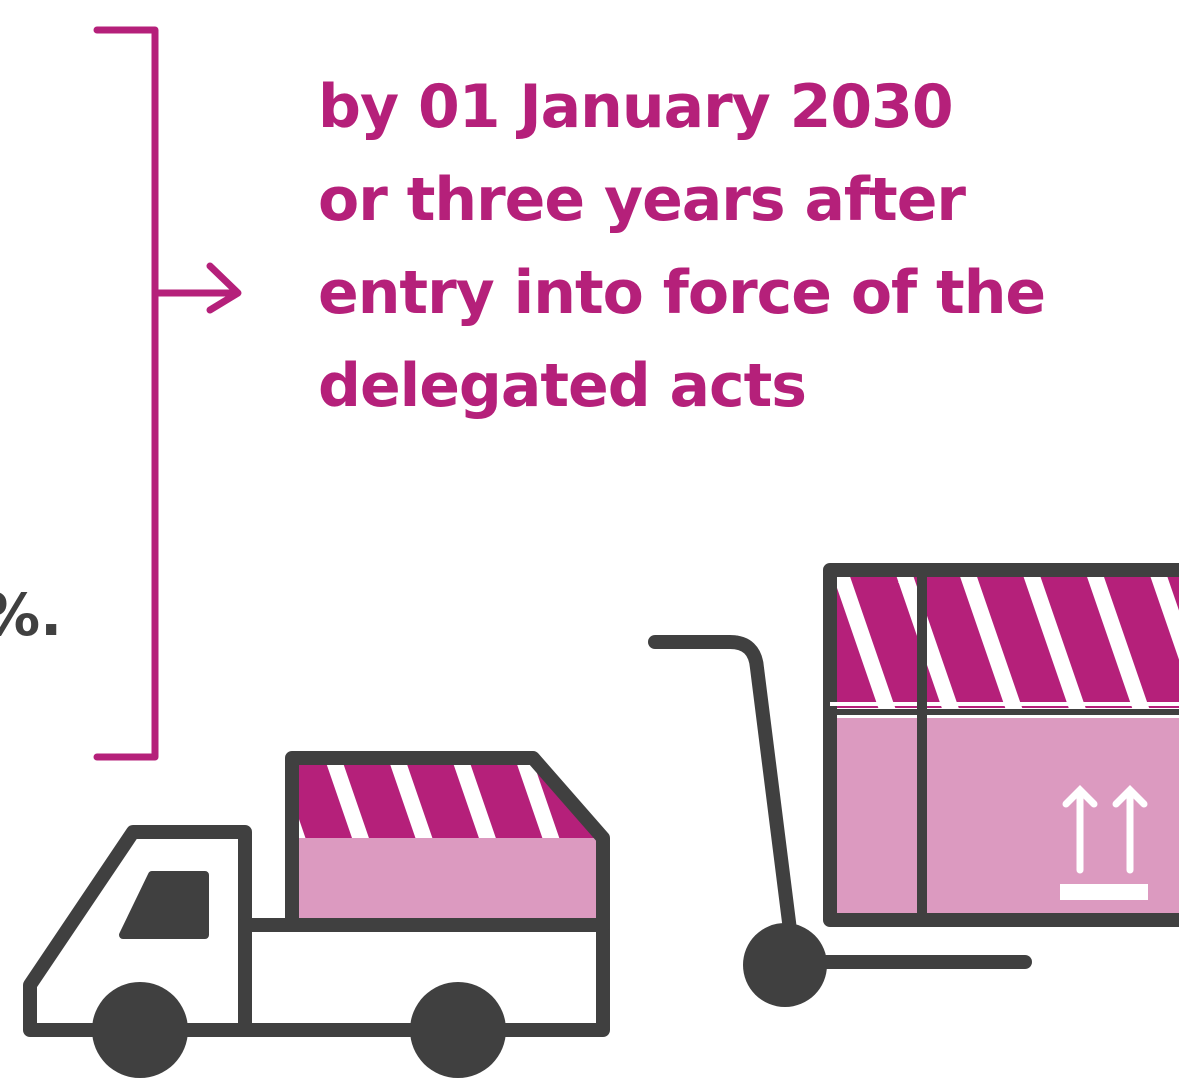 The width and height of the screenshot is (1179, 1079). I want to click on deadline-line: or three years after, so click(642, 200).